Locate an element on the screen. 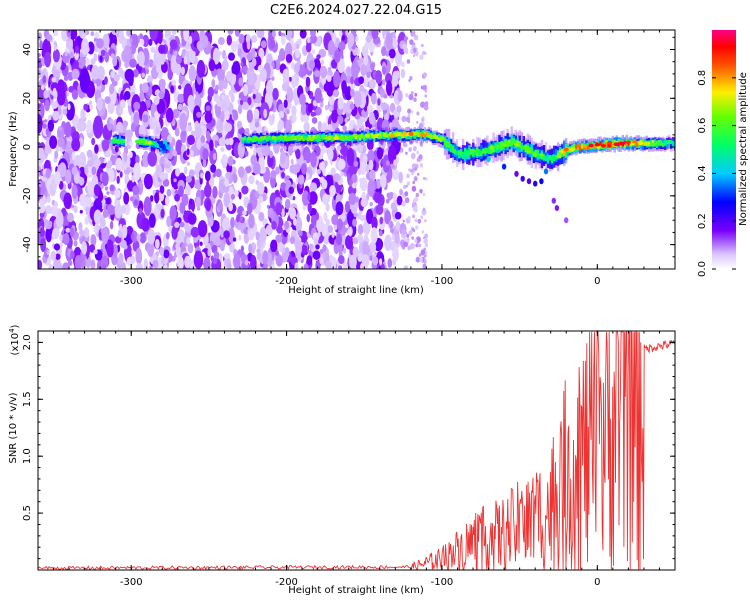 This screenshot has width=750, height=600. snr-multiplier: (x104) is located at coordinates (14, 339).